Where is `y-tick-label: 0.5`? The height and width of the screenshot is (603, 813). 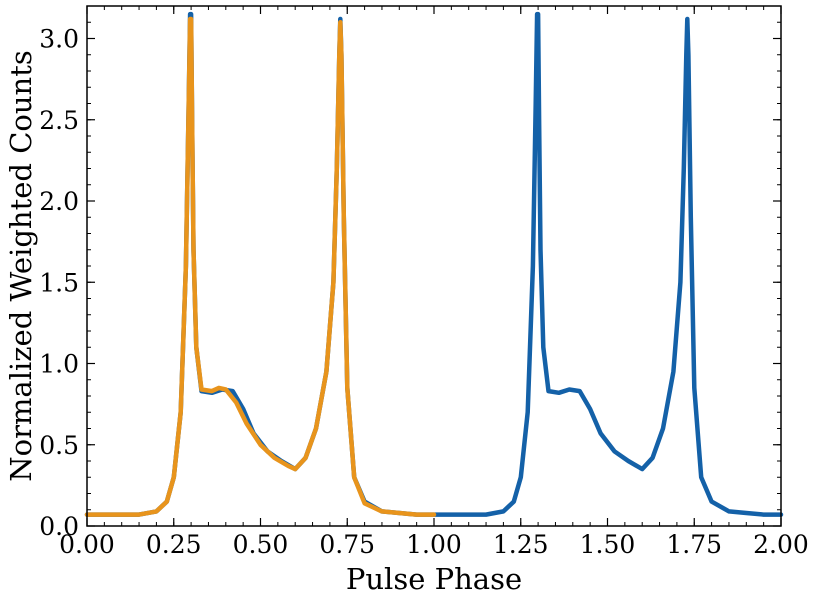 y-tick-label: 0.5 is located at coordinates (59, 445).